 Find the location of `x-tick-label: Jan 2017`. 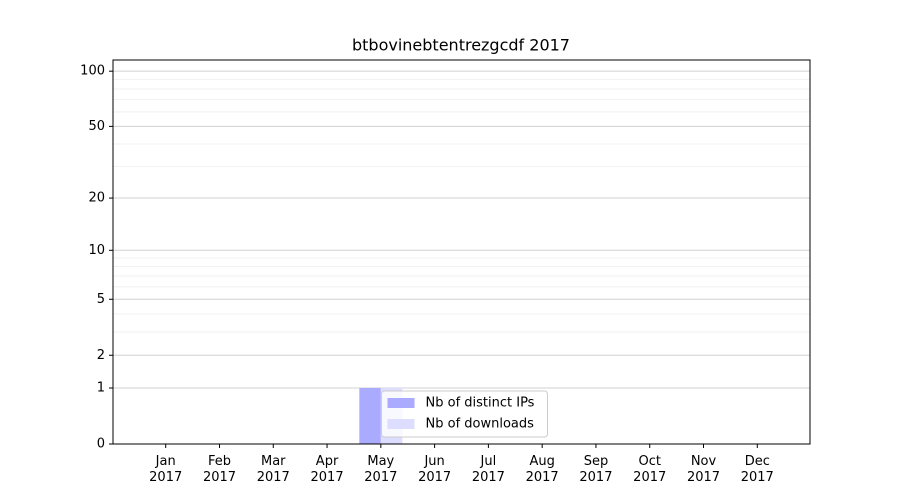

x-tick-label: Jan 2017 is located at coordinates (165, 469).